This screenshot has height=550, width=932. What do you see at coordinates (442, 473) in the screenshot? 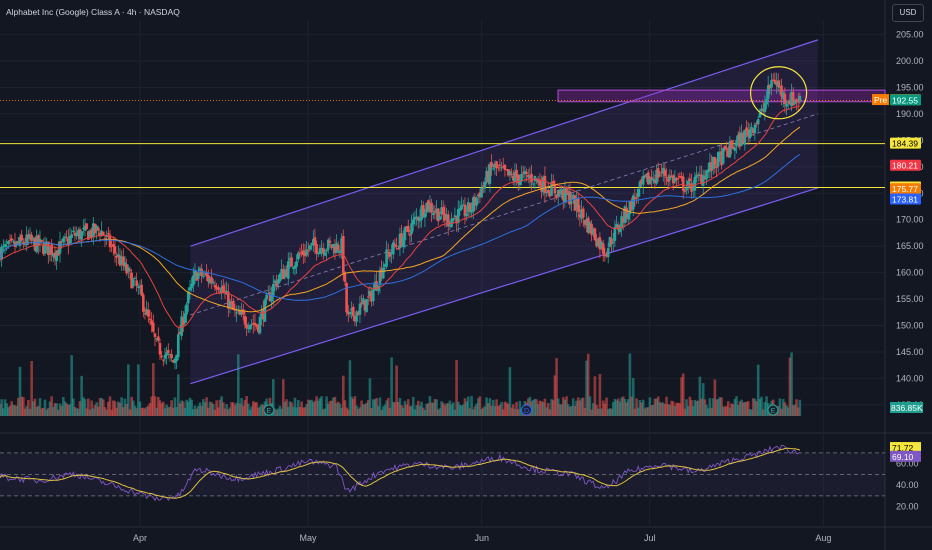
I see `rsi-pane` at bounding box center [442, 473].